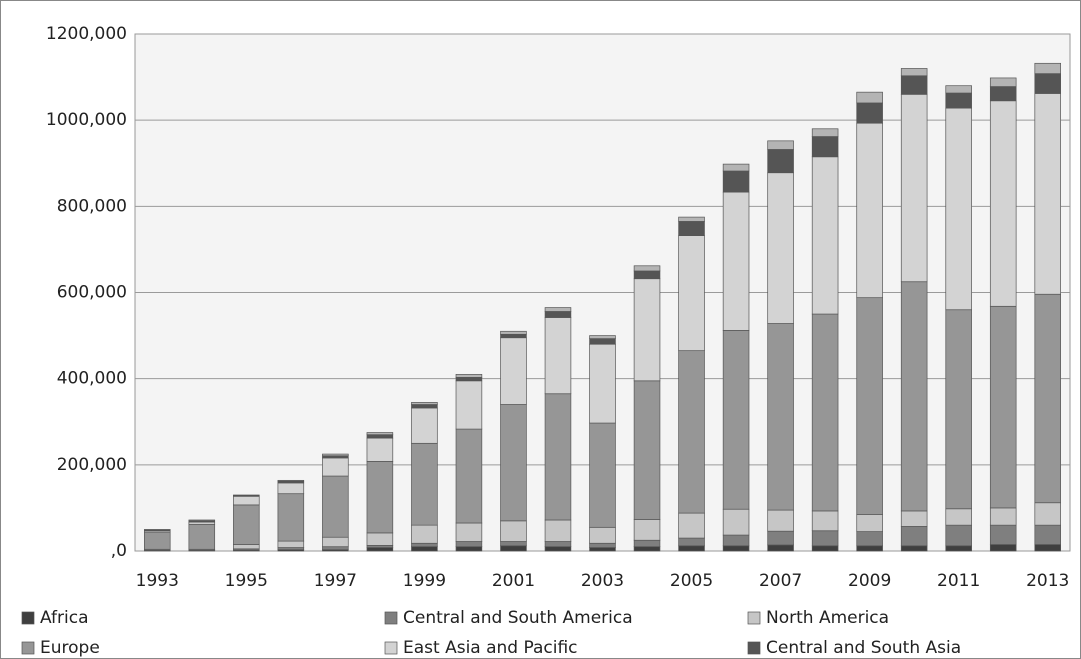 The width and height of the screenshot is (1081, 659). What do you see at coordinates (86, 34) in the screenshot?
I see `y-tick-label: 1200,000` at bounding box center [86, 34].